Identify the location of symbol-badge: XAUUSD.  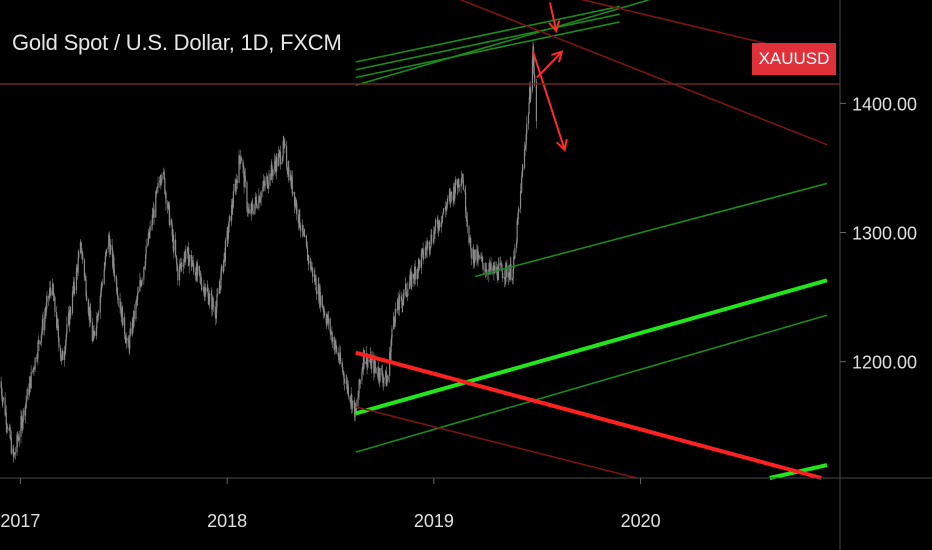
(794, 59).